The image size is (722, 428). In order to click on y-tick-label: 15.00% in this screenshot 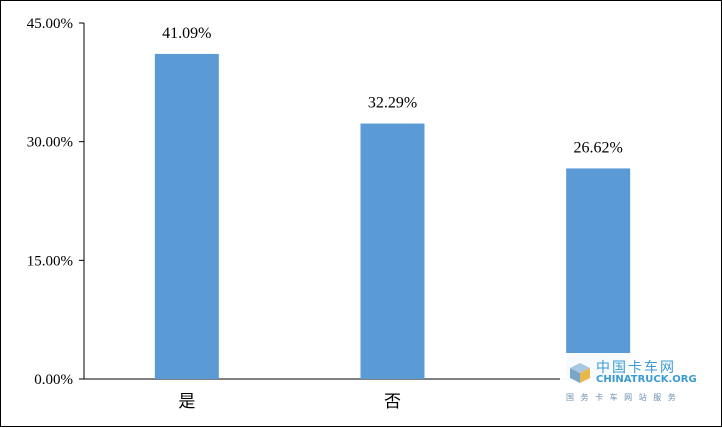, I will do `click(50, 261)`.